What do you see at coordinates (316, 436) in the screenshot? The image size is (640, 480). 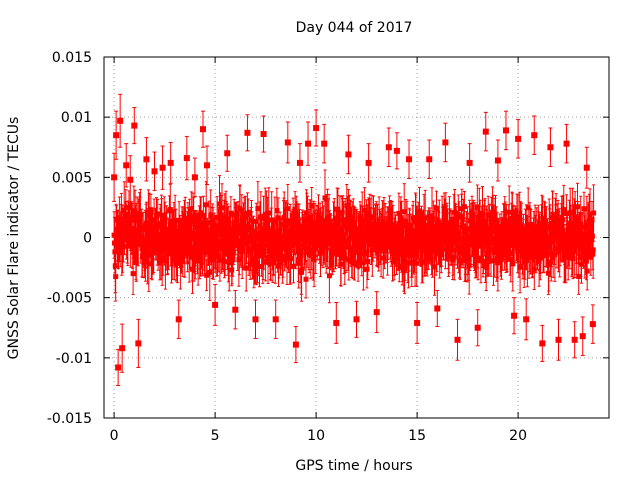 I see `x-tick-label: 10` at bounding box center [316, 436].